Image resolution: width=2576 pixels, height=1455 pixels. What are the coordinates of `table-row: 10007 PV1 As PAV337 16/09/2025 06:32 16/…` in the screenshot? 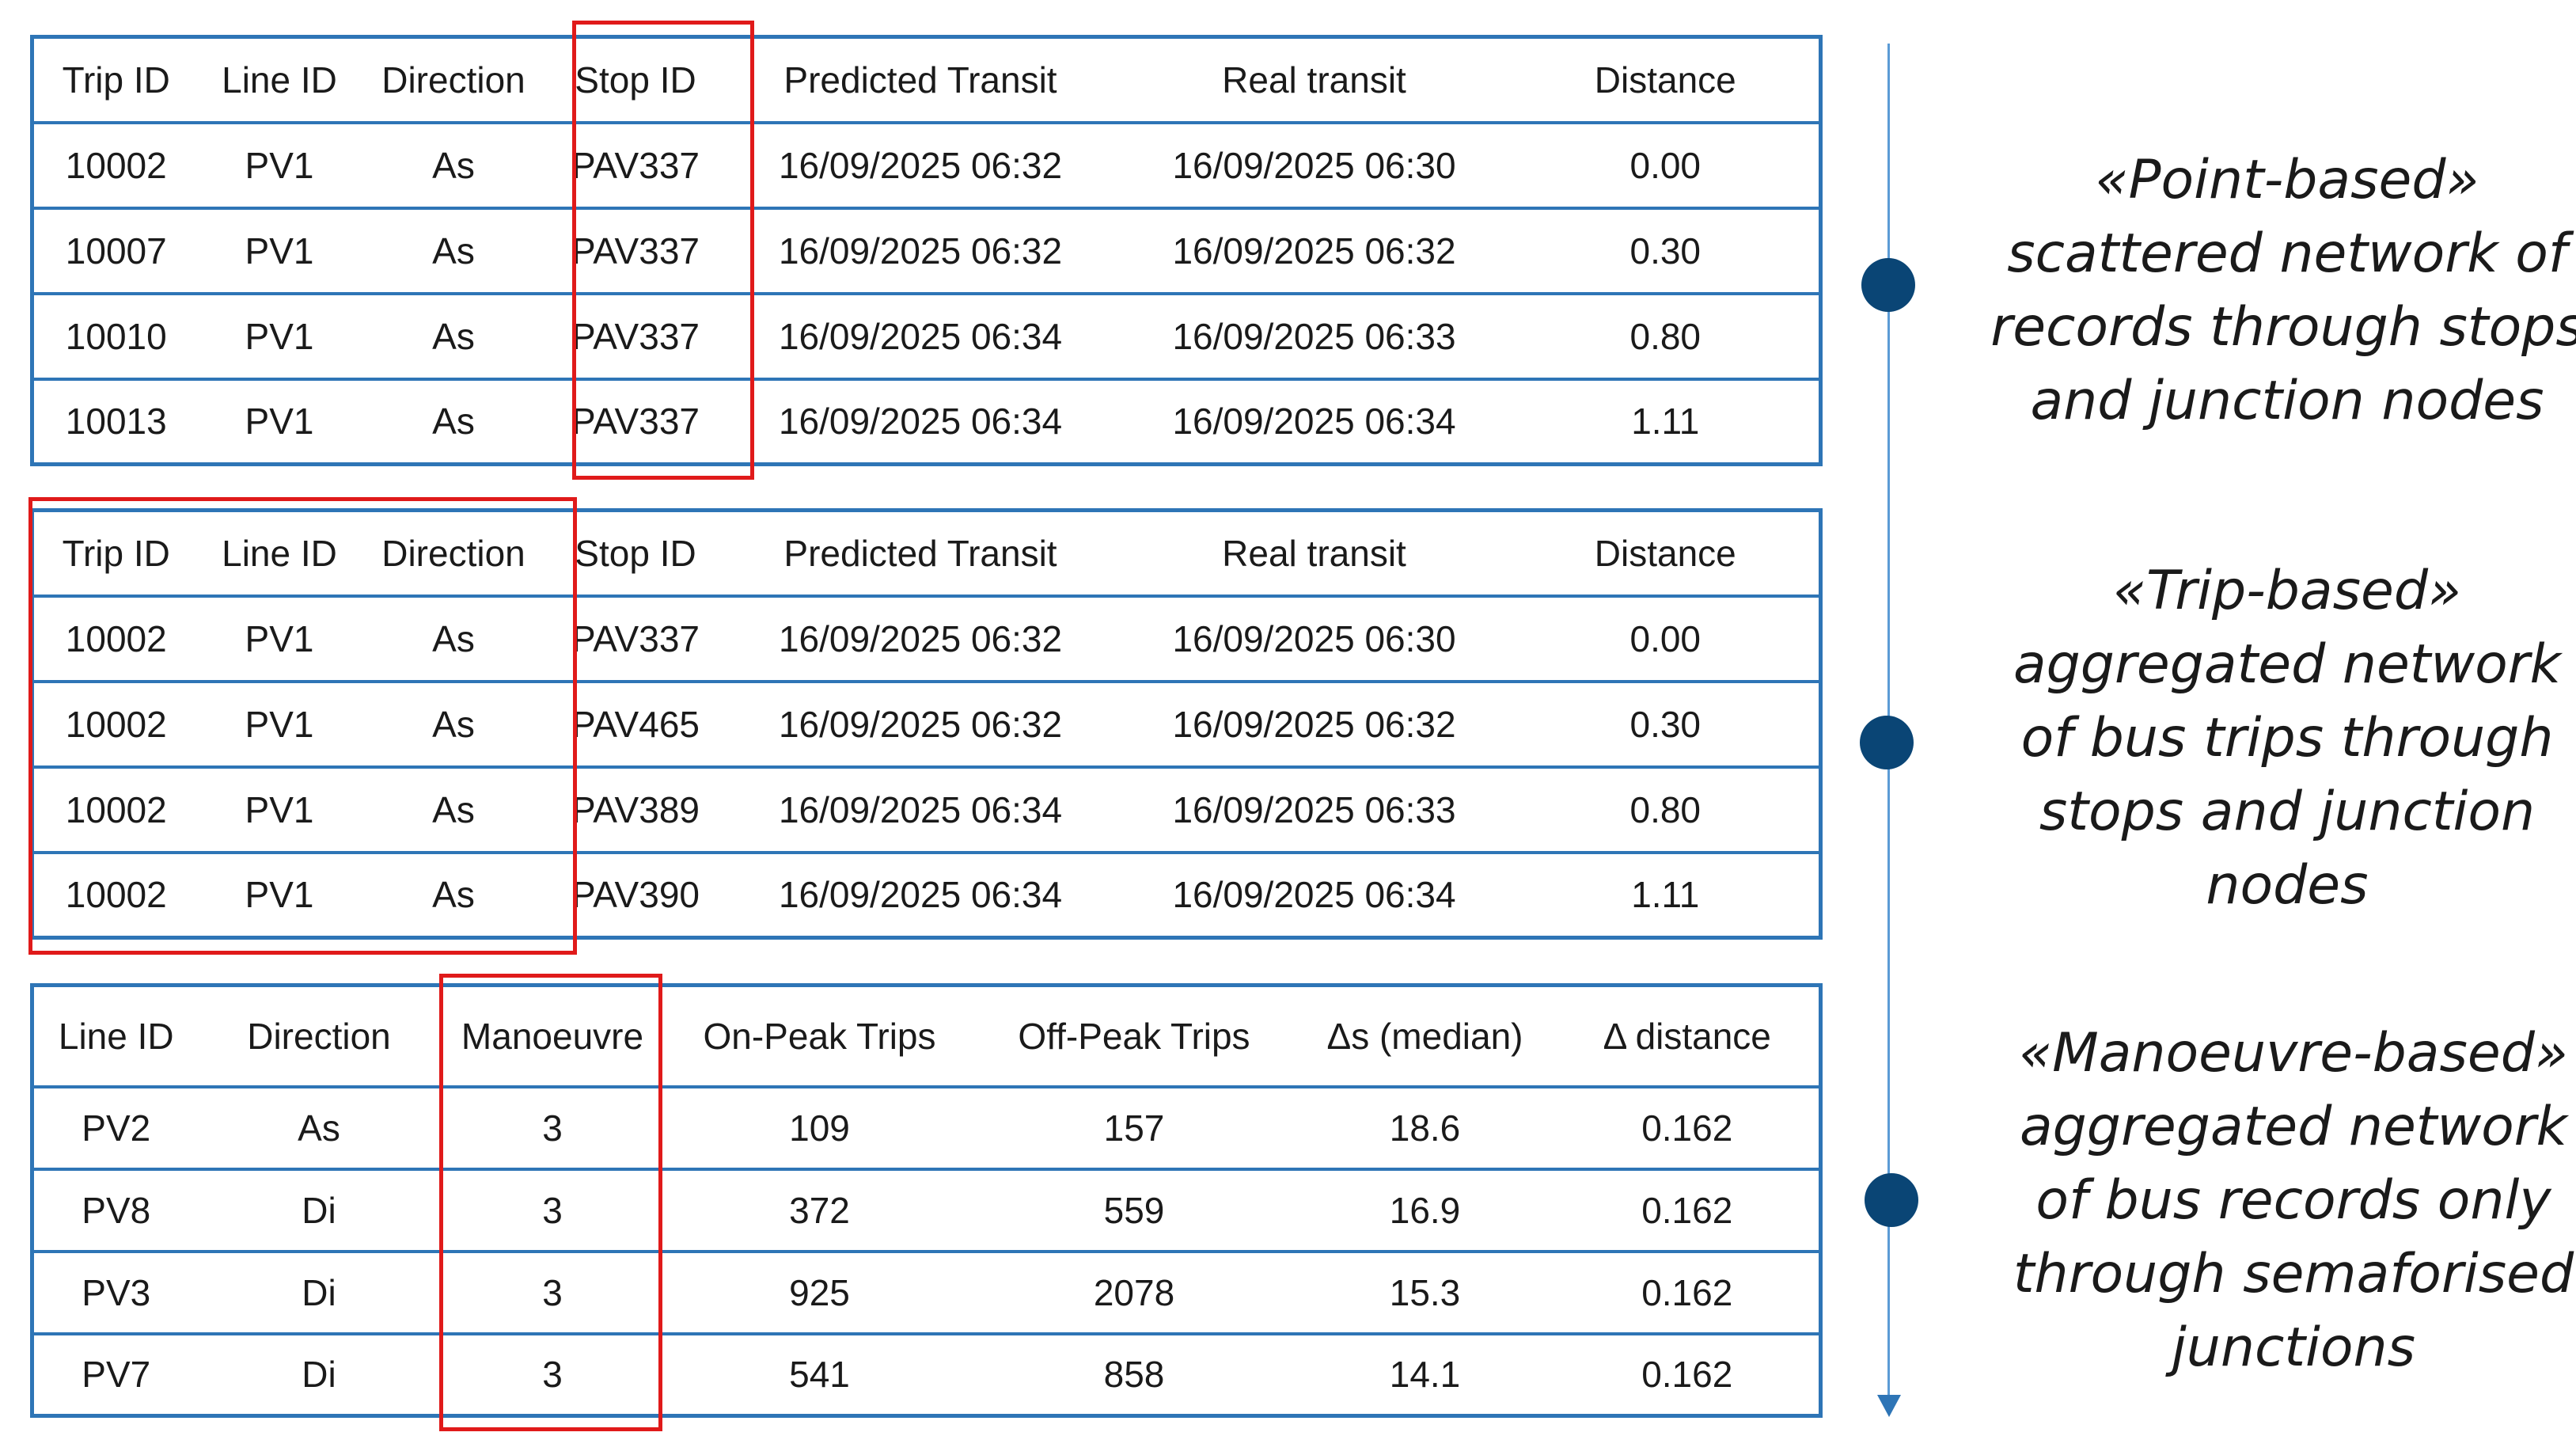 It's located at (926, 250).